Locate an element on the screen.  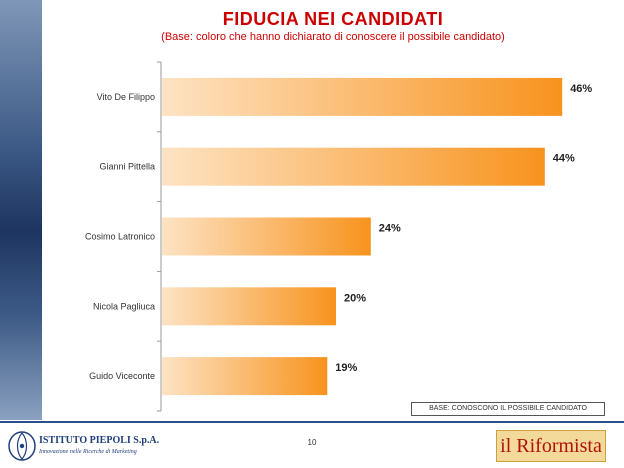
category-label: Gianni Pittella is located at coordinates (127, 167).